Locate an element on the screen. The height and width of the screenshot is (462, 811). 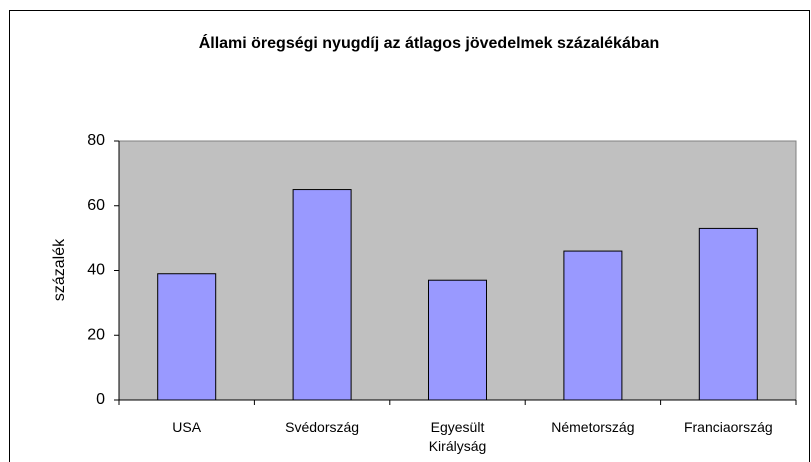
y-axis-title: százalék is located at coordinates (59, 269).